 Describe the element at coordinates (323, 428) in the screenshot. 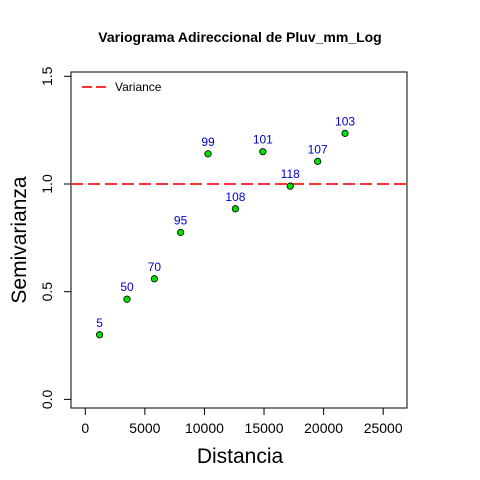

I see `x-tick-label: 20000` at that location.